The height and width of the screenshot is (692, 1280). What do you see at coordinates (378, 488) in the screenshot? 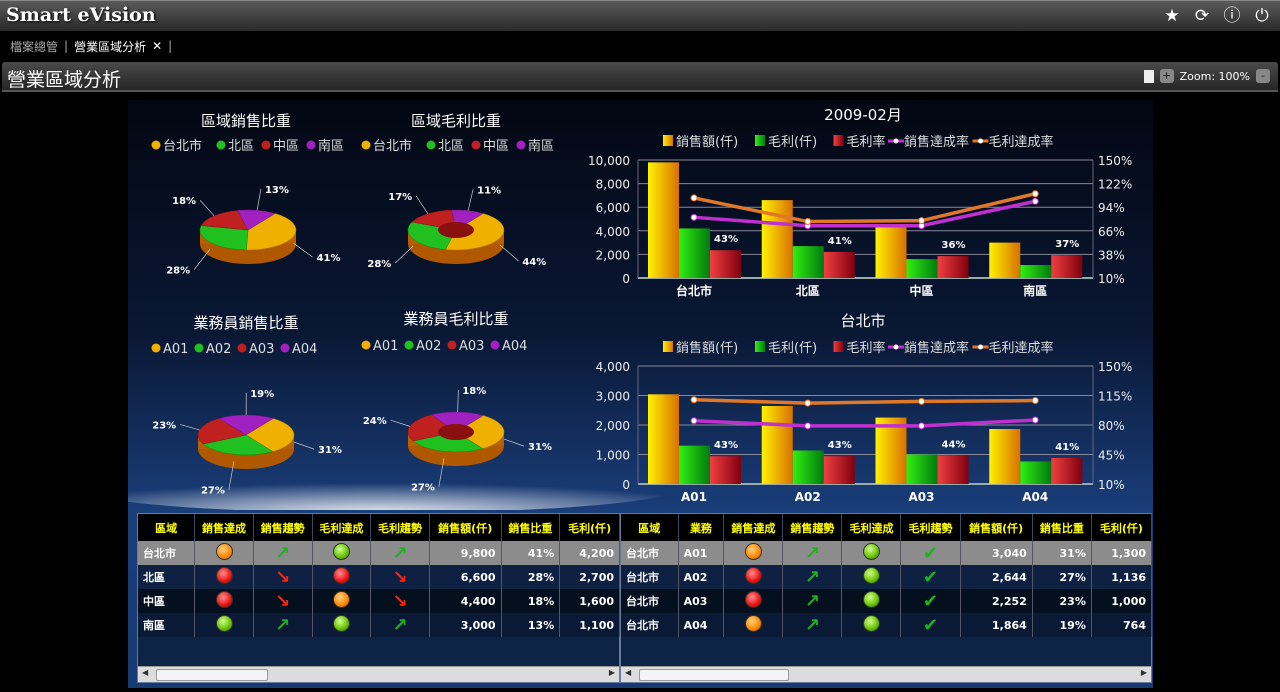
I see `glow-decoration` at bounding box center [378, 488].